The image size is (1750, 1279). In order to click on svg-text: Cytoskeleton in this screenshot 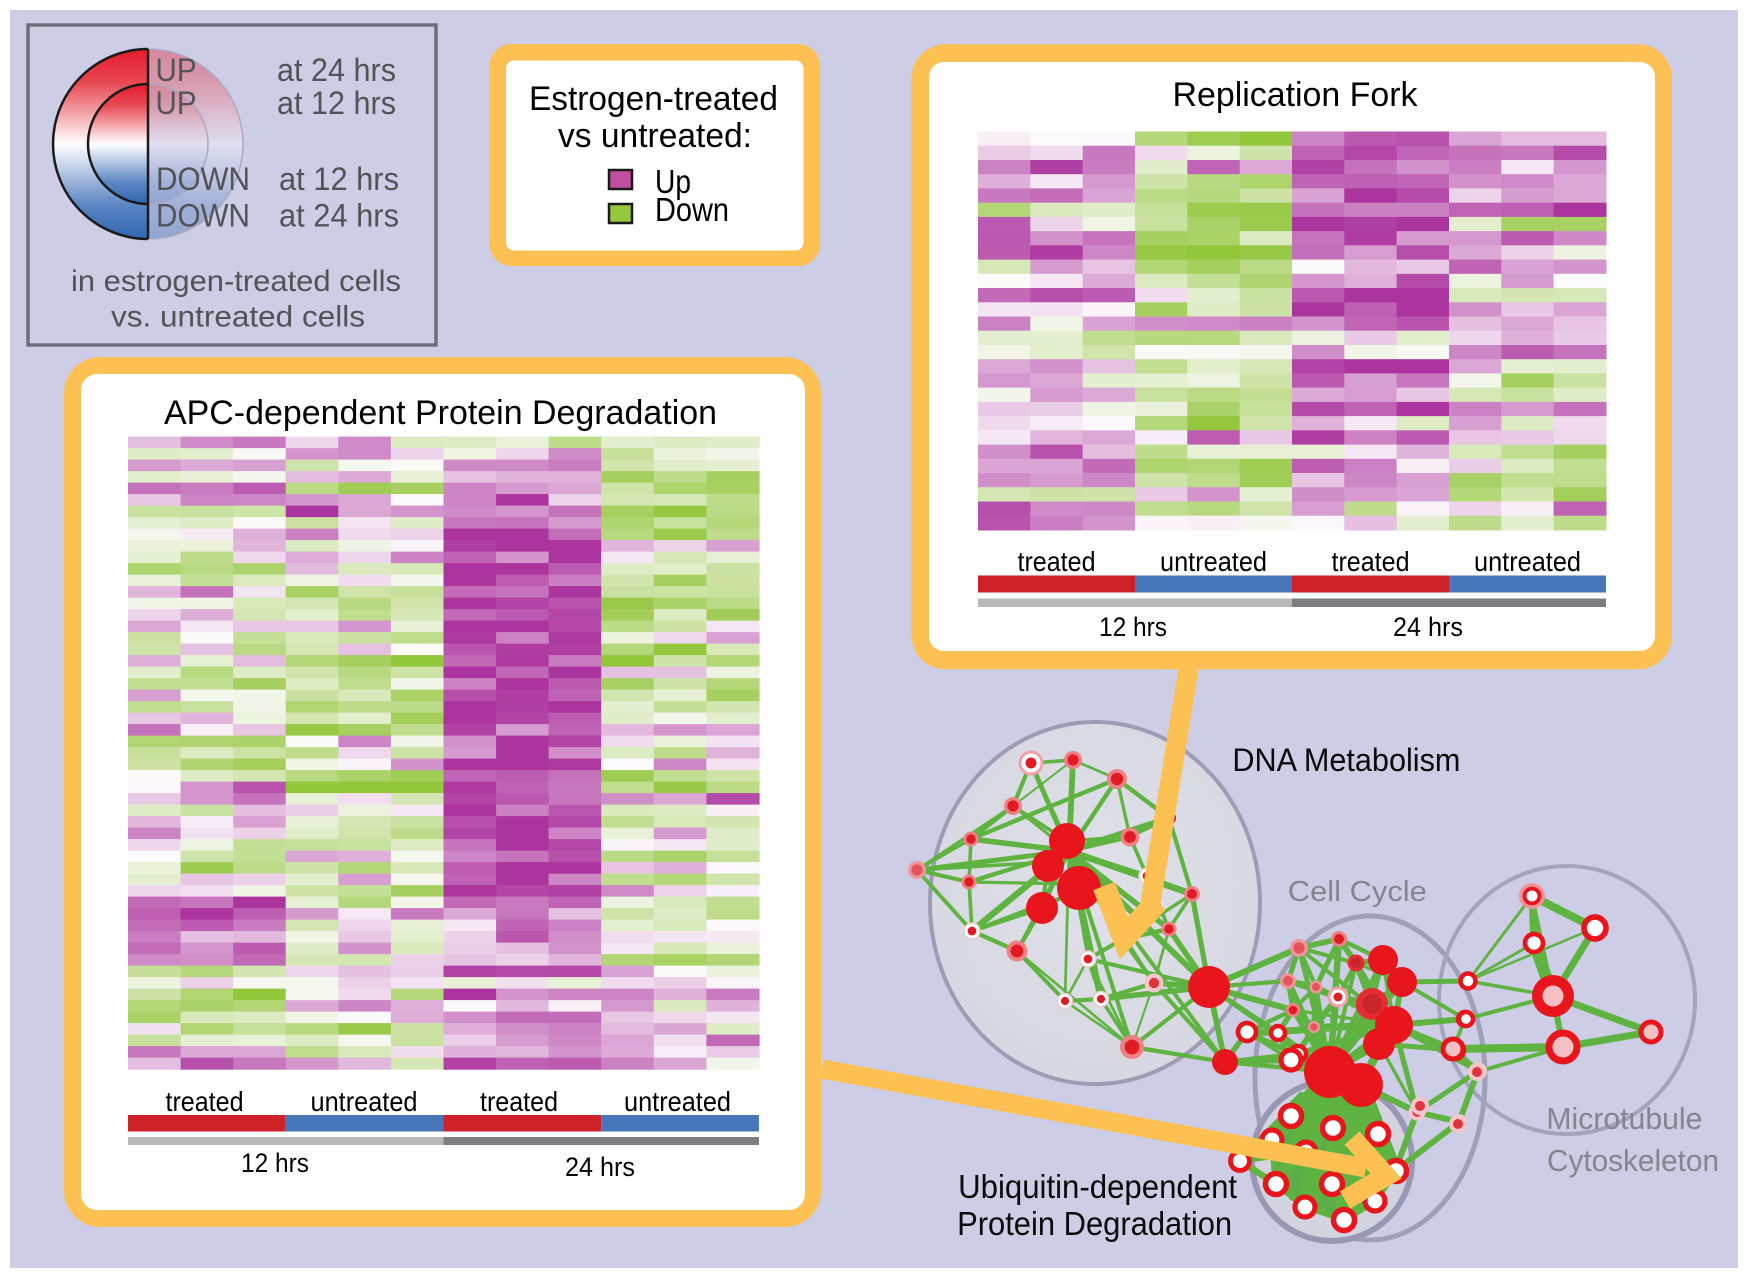, I will do `click(1633, 1160)`.